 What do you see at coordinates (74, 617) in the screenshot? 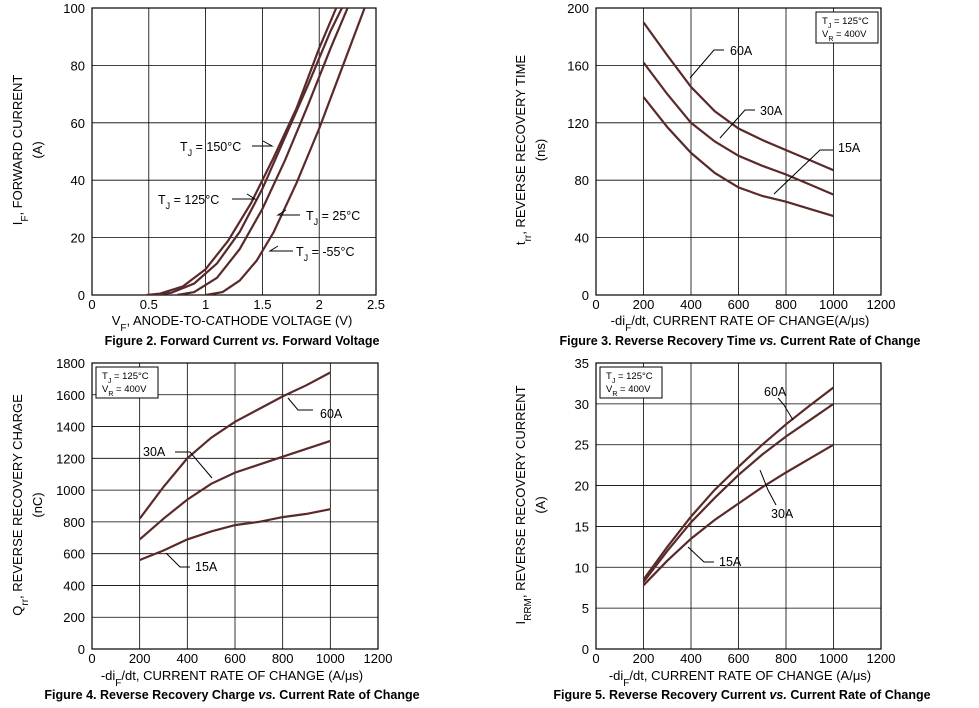
I see `y-tick-label: 200` at bounding box center [74, 617].